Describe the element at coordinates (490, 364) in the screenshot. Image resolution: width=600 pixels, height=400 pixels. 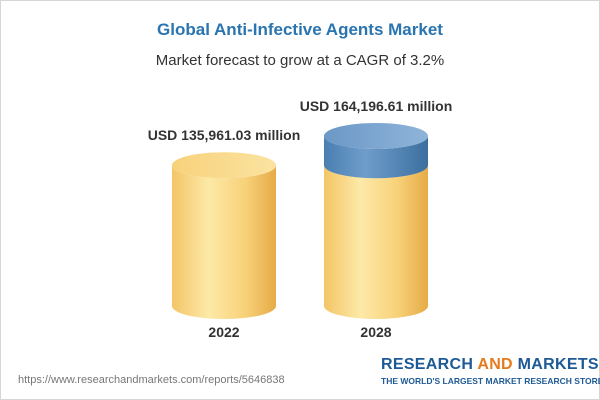
I see `brand-name: RESEARCH AND MARKETS` at that location.